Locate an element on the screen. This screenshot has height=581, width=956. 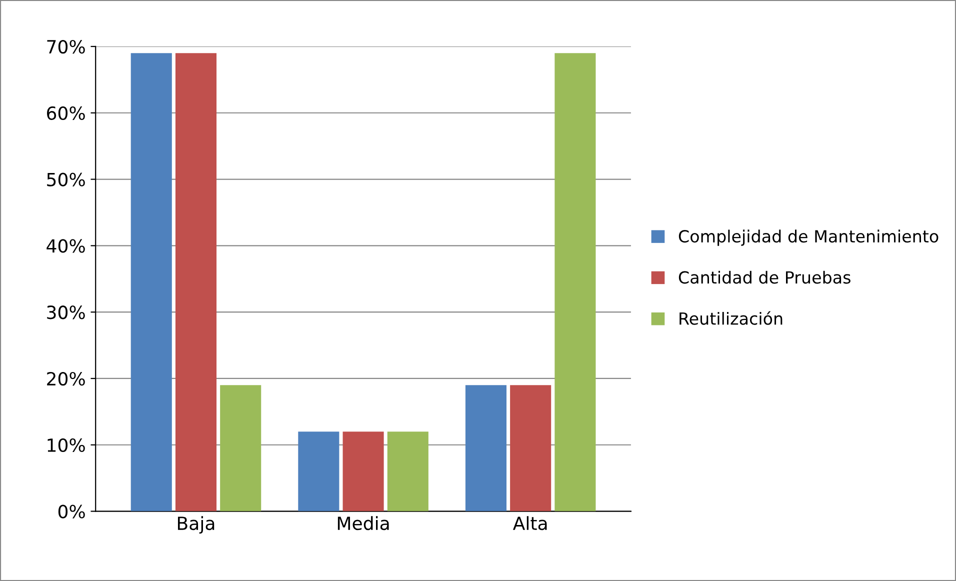
legend-label: Complejidad de Mantenimiento is located at coordinates (808, 238).